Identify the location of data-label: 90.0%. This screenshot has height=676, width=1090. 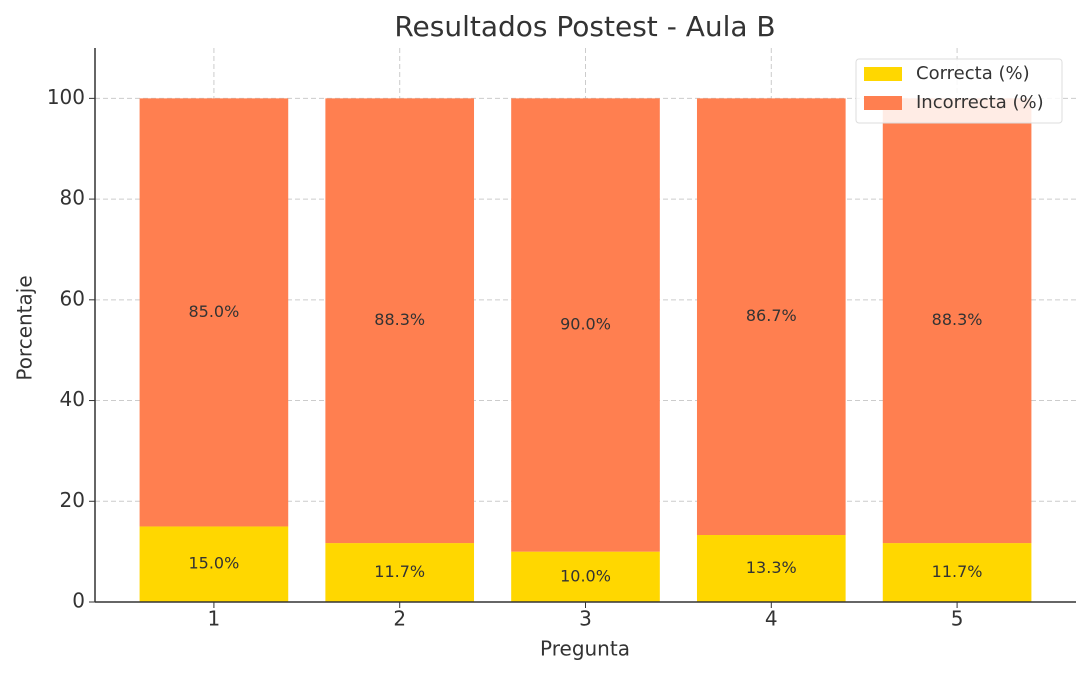
(585, 324).